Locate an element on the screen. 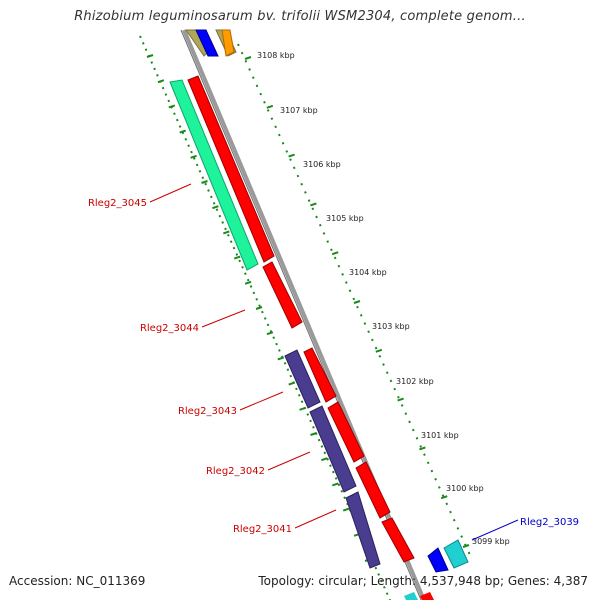 Image resolution: width=600 pixels, height=604 pixels. ruler-label: 3100 kbp is located at coordinates (465, 488).